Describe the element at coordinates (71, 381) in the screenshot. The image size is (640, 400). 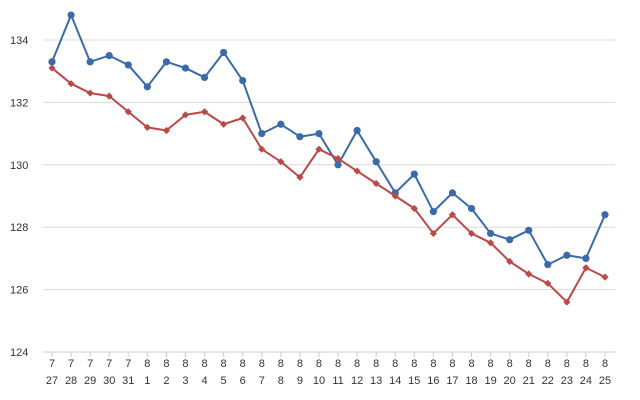
I see `x-tick-day: 28` at that location.